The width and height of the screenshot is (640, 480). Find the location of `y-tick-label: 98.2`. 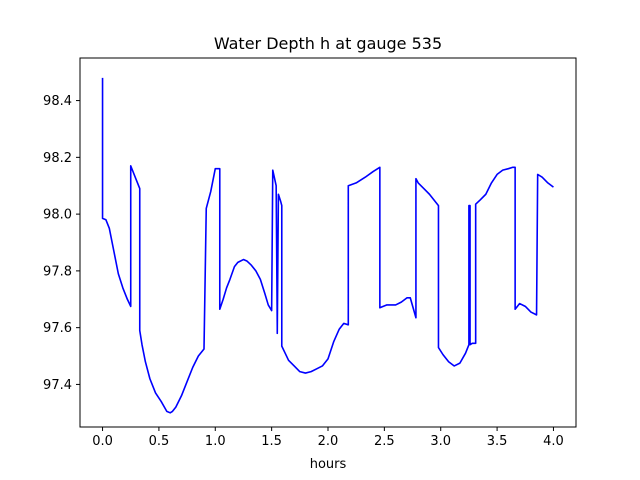

y-tick-label: 98.2 is located at coordinates (57, 158).